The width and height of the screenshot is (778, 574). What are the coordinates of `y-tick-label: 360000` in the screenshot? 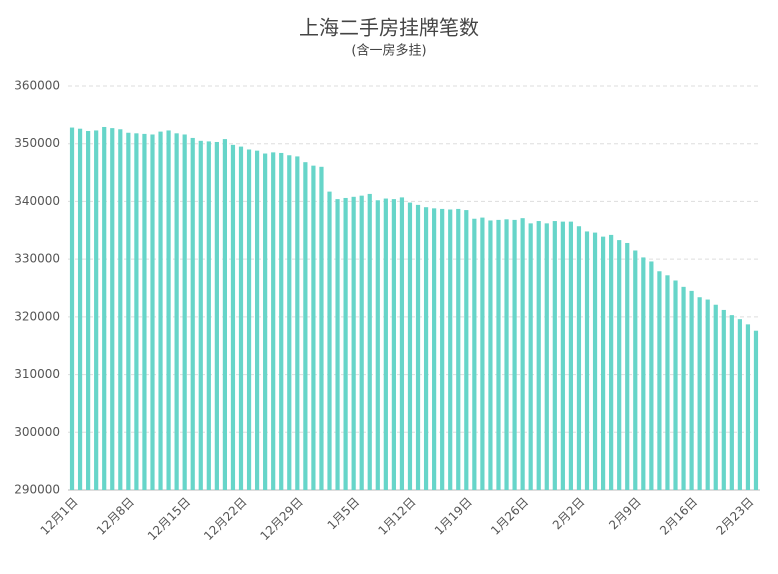 It's located at (37, 86).